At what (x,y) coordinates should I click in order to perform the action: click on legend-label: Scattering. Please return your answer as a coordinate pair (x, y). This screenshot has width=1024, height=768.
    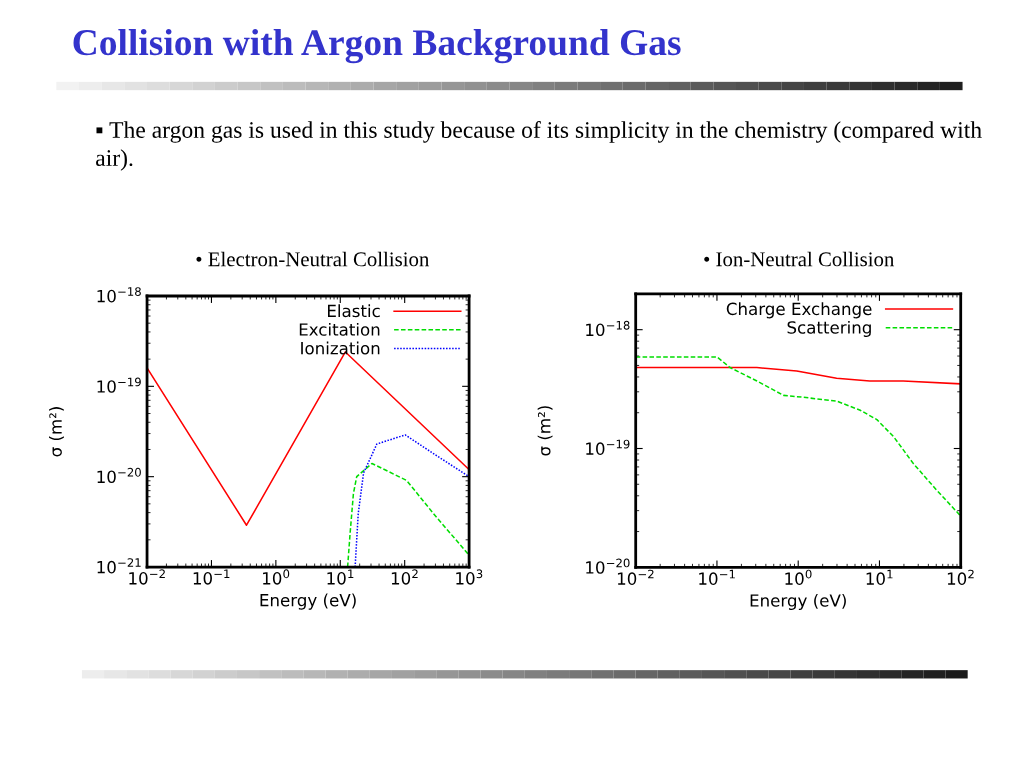
    Looking at the image, I should click on (829, 329).